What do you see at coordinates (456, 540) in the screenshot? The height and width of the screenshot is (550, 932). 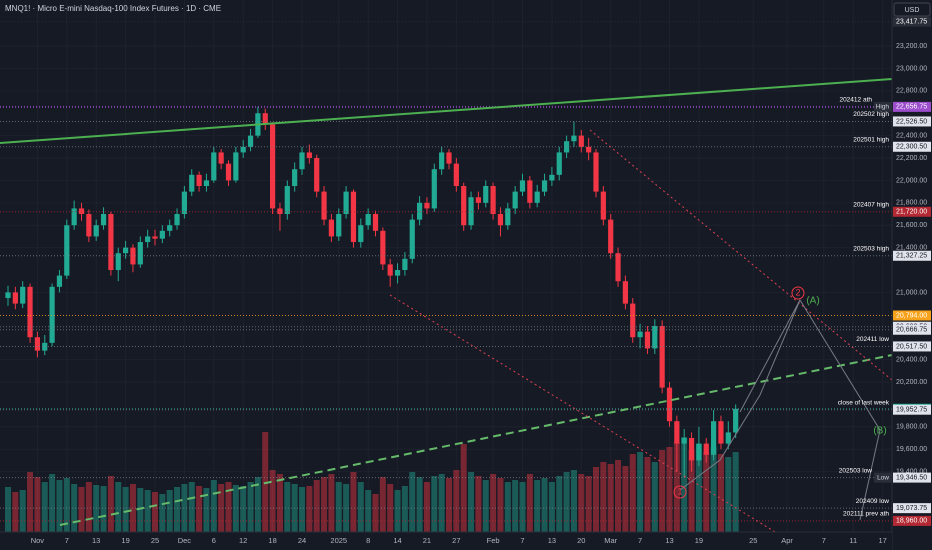 I see `x-tick-label: 27` at bounding box center [456, 540].